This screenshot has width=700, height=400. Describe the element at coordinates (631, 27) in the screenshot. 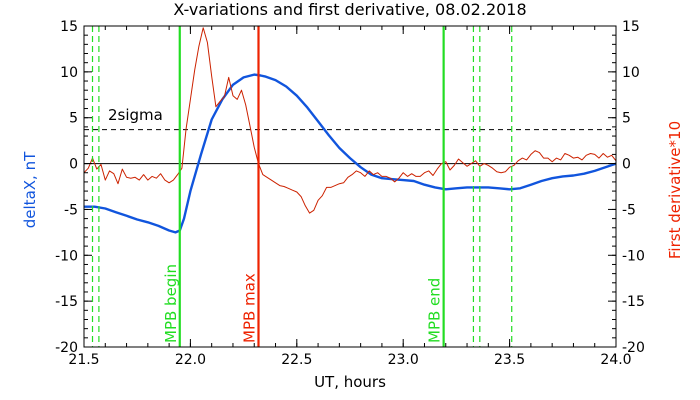

I see `y-tick-label-right: 15` at that location.